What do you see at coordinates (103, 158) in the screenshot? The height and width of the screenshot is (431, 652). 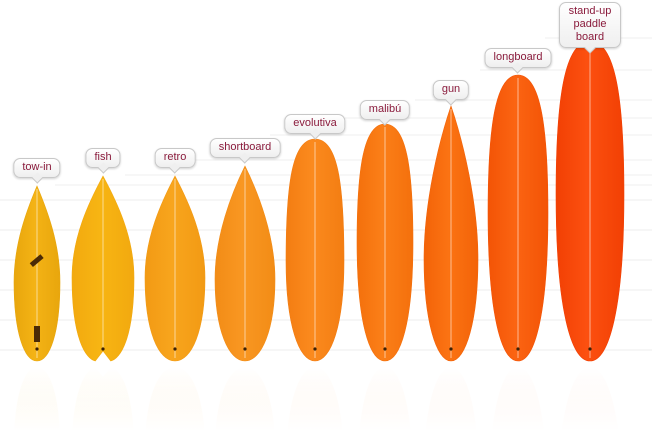 I see `label-fish: fish` at bounding box center [103, 158].